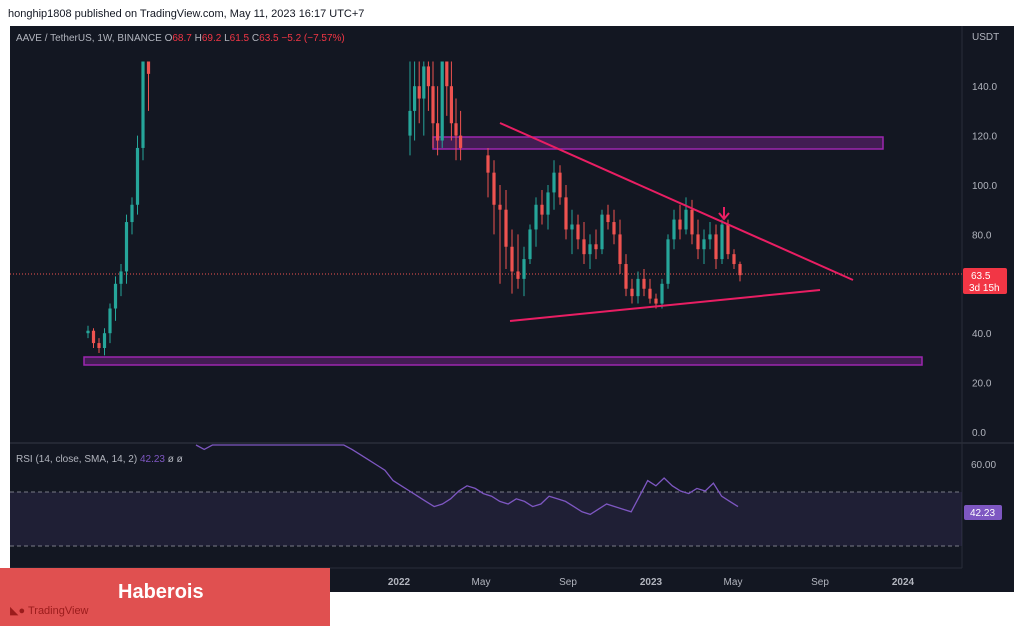  What do you see at coordinates (211, 38) in the screenshot?
I see `high-value: 69.2` at bounding box center [211, 38].